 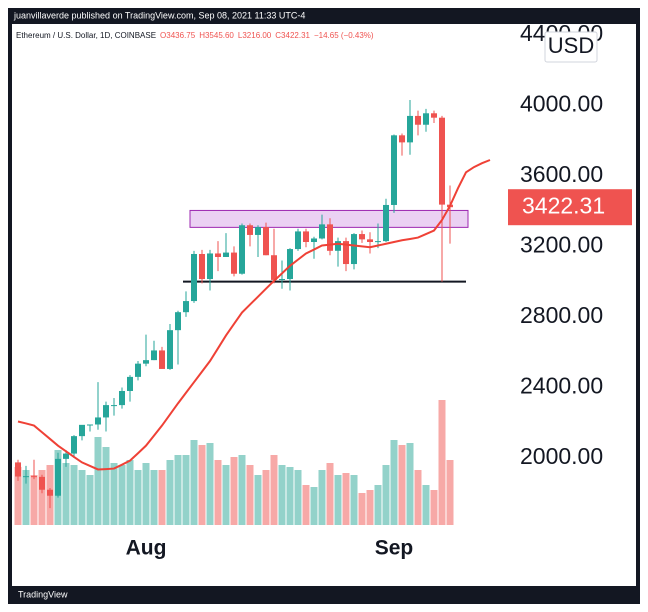 I want to click on currency-box, so click(x=571, y=47).